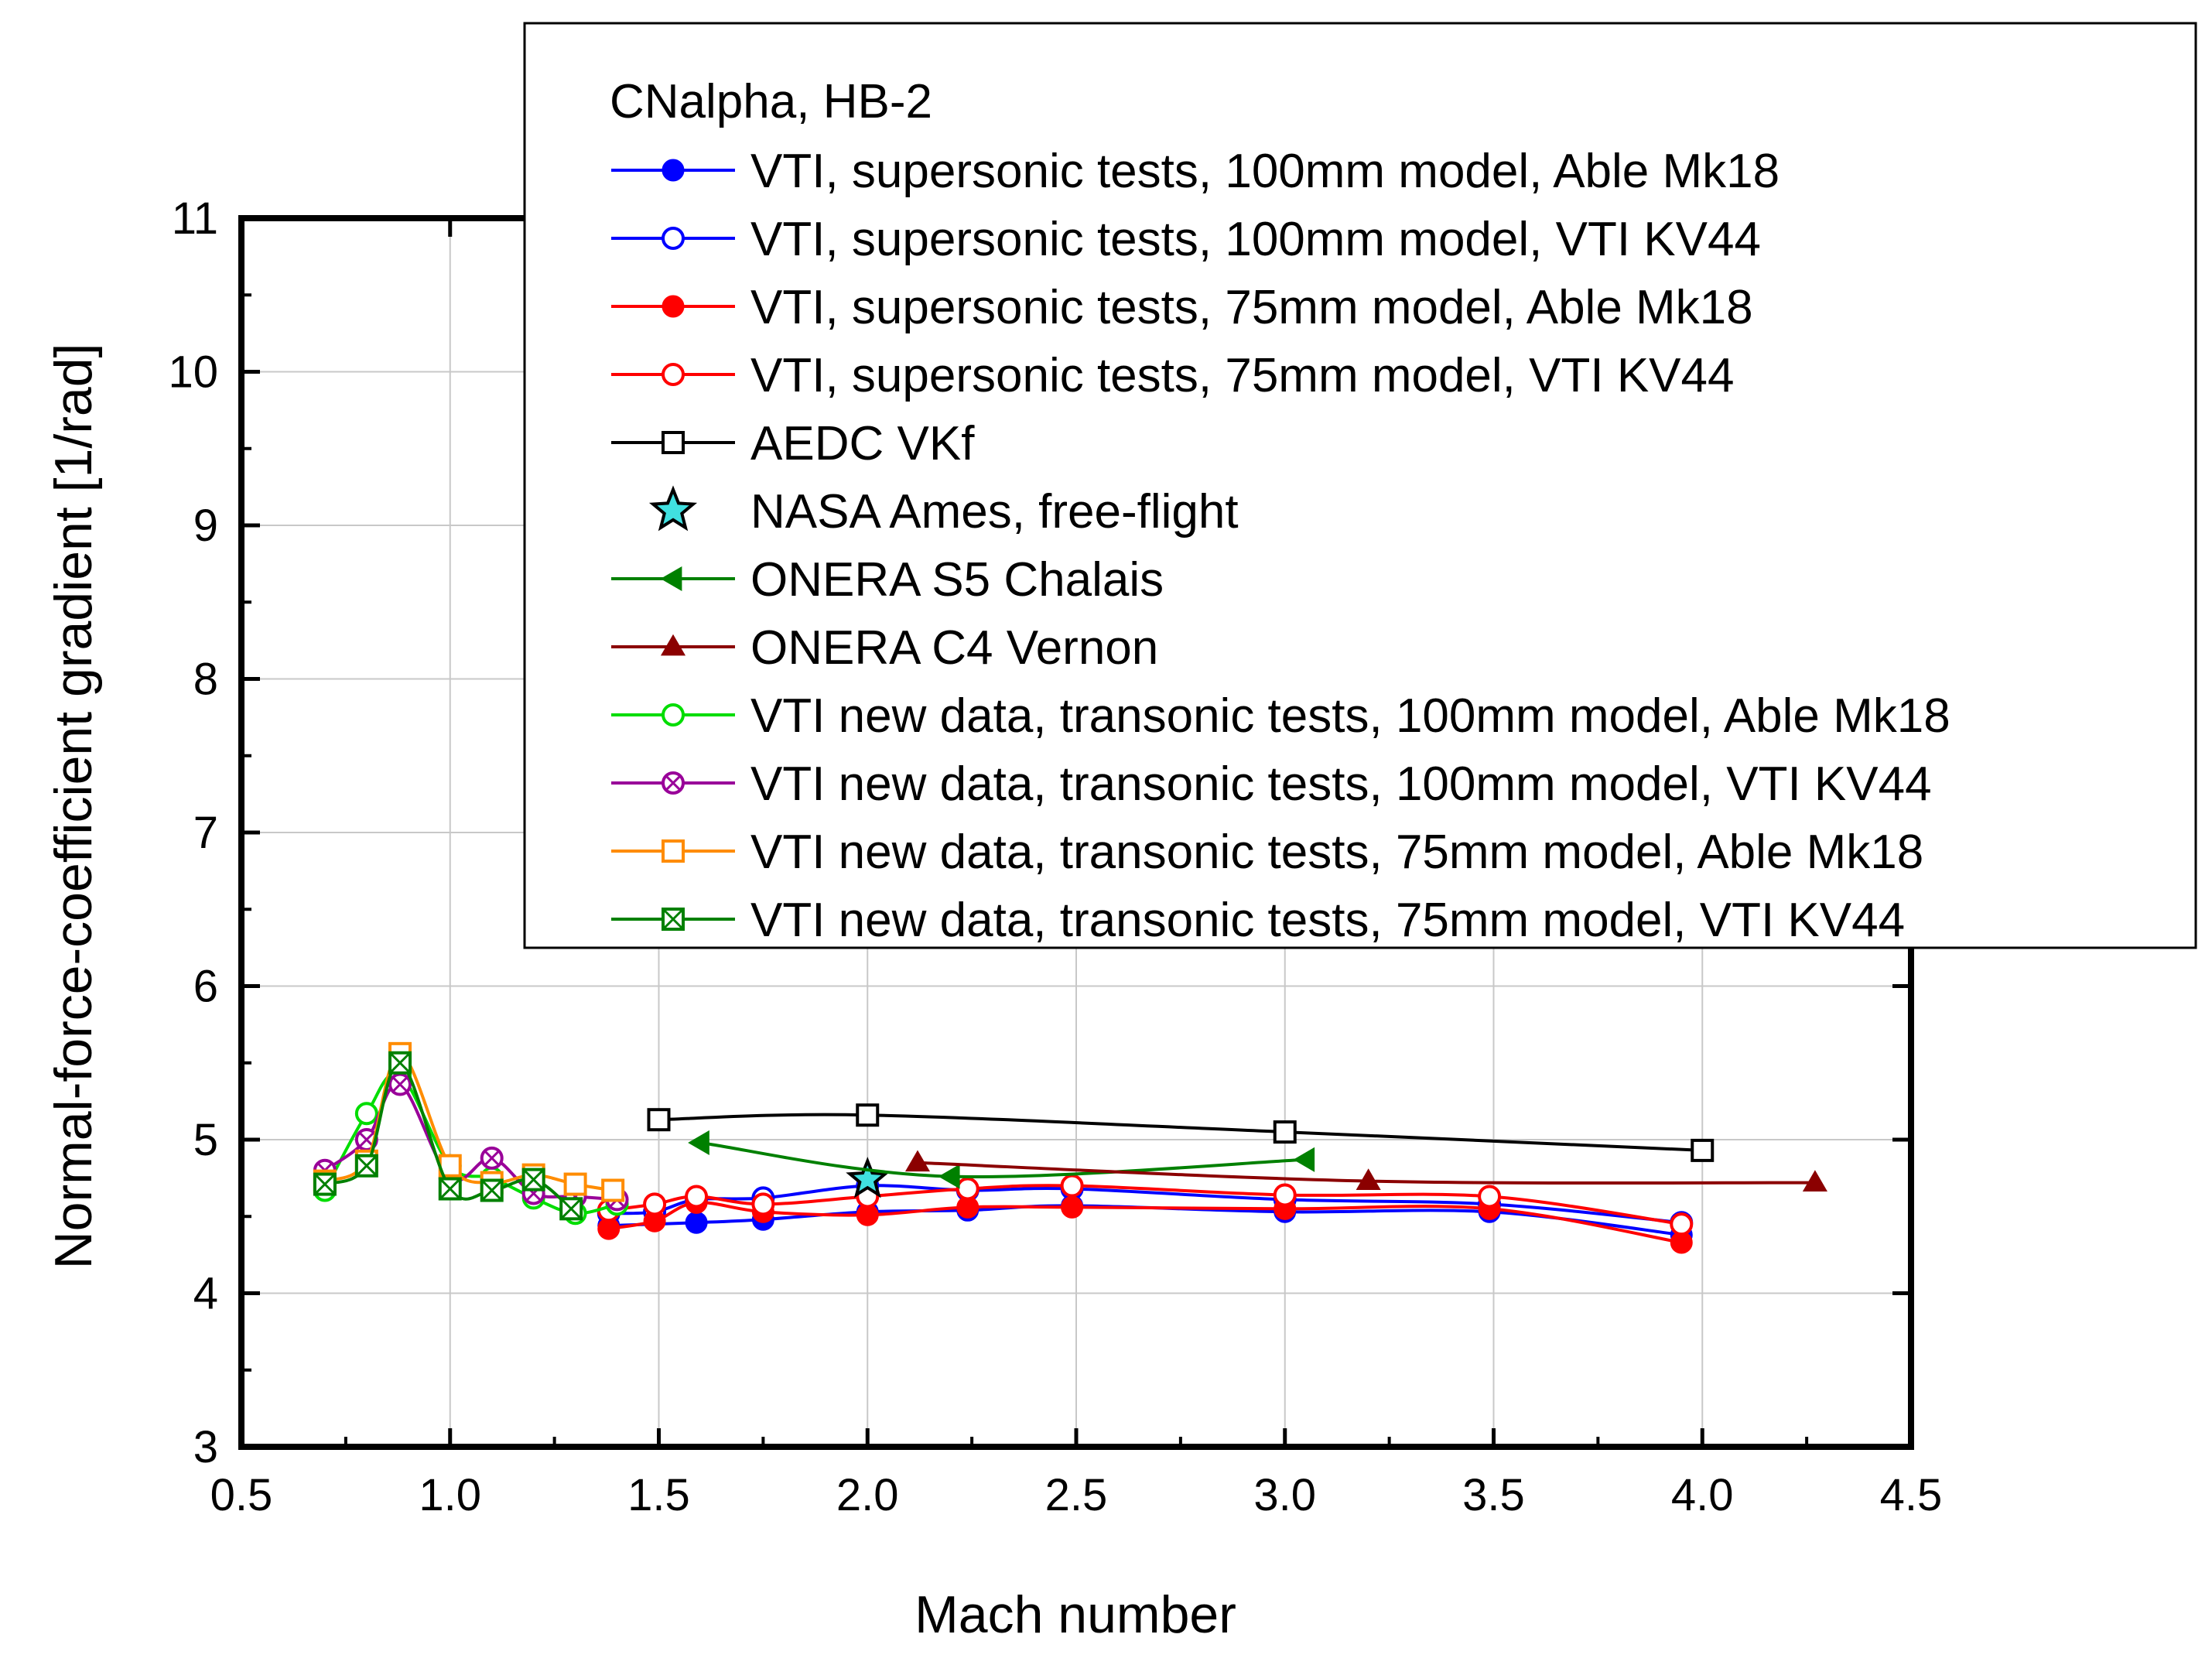 The height and width of the screenshot is (1665, 2212). What do you see at coordinates (885, 648) in the screenshot?
I see `legend-entry: ONERA C4 Vernon` at bounding box center [885, 648].